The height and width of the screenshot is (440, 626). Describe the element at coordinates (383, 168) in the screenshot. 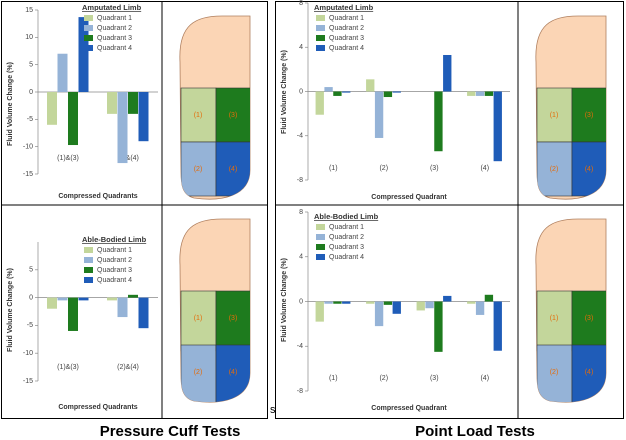

I see `x-tick-label: (2)` at that location.